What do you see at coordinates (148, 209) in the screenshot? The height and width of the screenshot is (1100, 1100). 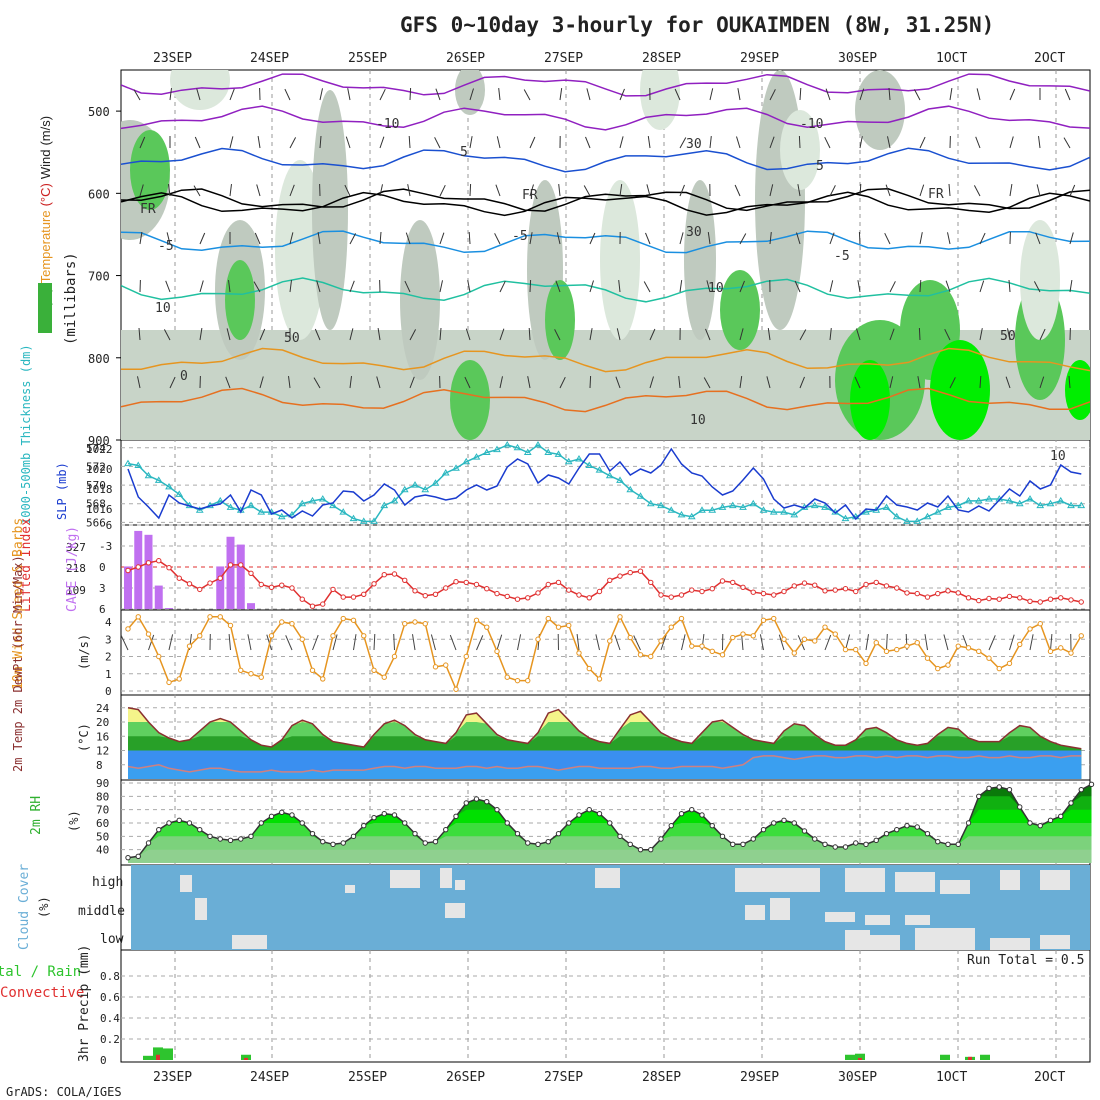 I see `contour-label: FR` at bounding box center [148, 209].